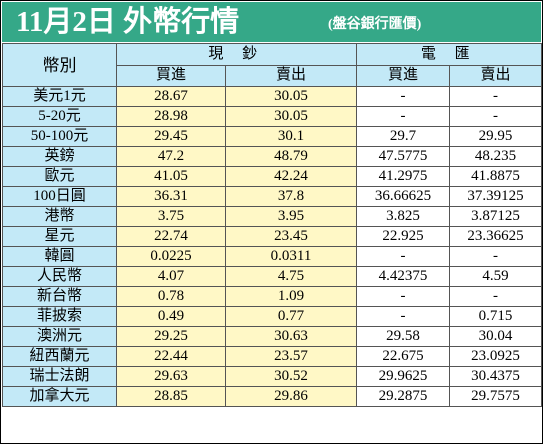  I want to click on table-row: 新台幣 0.78 1.09- -, so click(272, 296).